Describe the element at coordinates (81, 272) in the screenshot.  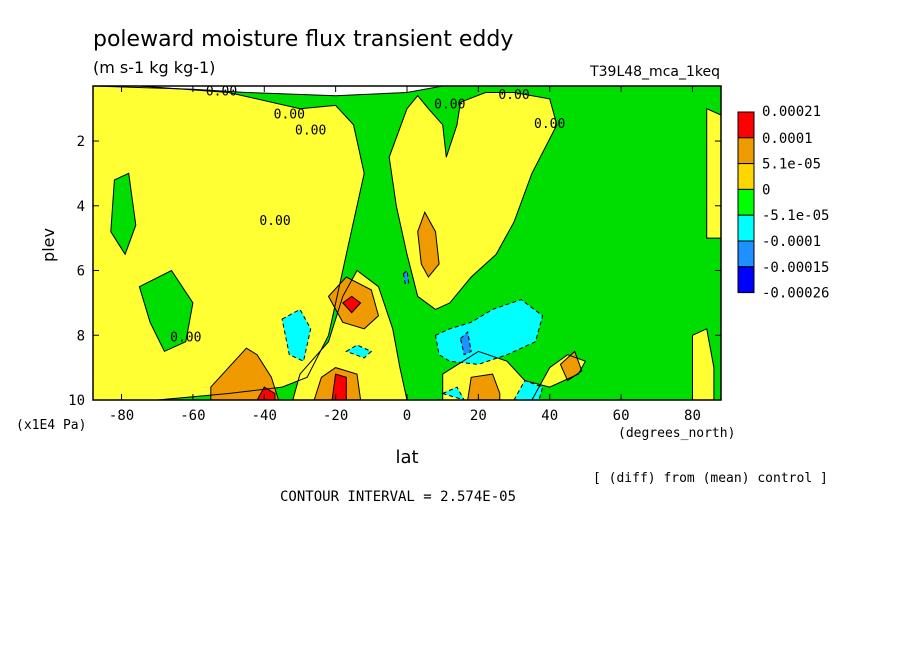
I see `y-tick-label: 6` at that location.